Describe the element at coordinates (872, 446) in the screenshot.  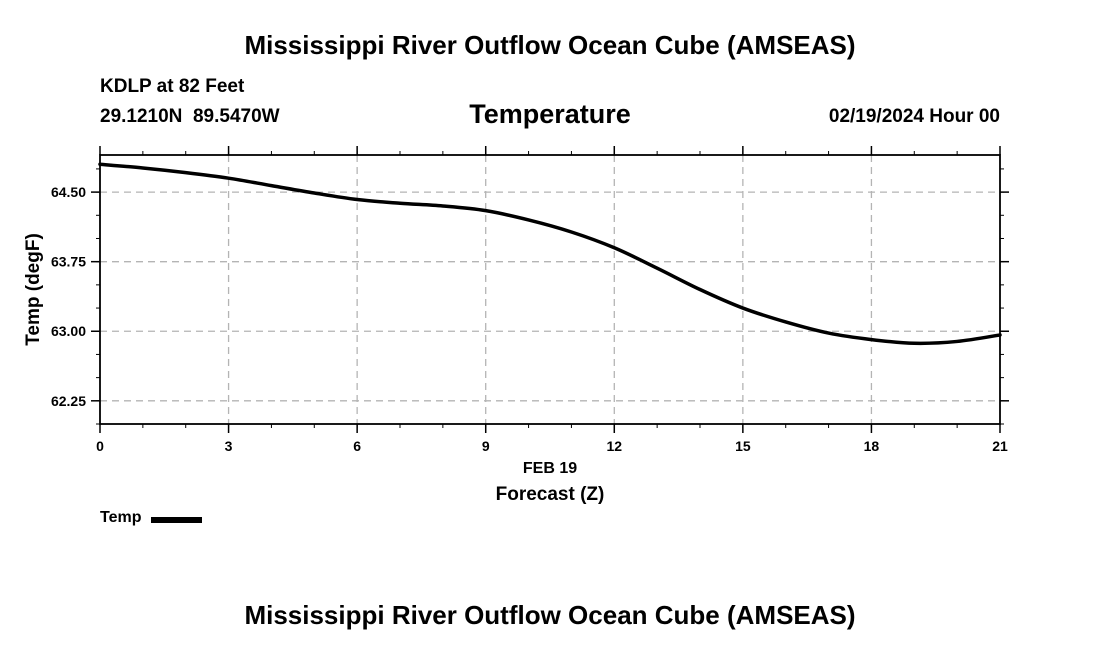
I see `x-tick-label: 18` at that location.